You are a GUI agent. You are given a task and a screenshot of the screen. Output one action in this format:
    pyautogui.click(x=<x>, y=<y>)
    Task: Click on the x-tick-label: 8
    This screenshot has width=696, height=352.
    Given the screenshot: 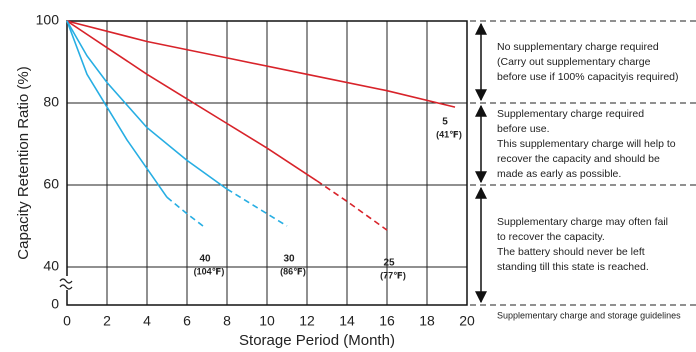 What is the action you would take?
    pyautogui.click(x=227, y=321)
    